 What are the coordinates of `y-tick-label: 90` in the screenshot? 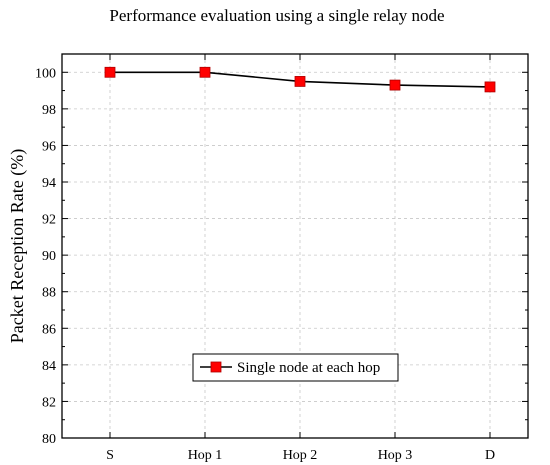 It's located at (49, 256).